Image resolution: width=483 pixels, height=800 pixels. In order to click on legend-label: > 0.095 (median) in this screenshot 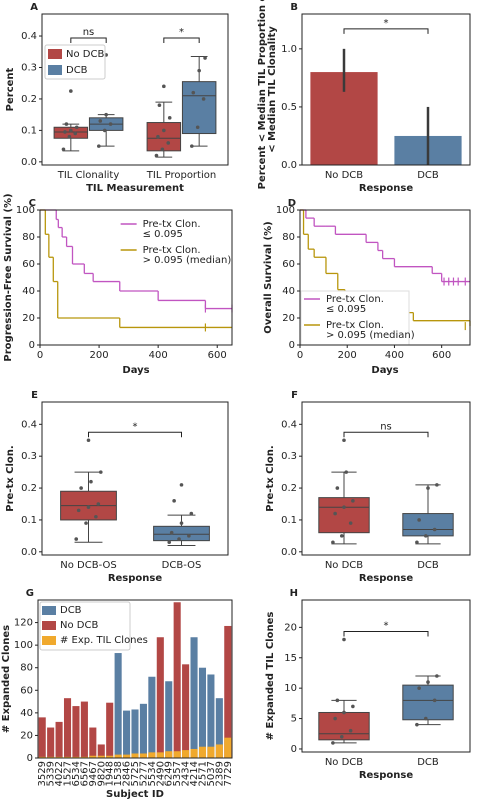, I will do `click(370, 335)`.